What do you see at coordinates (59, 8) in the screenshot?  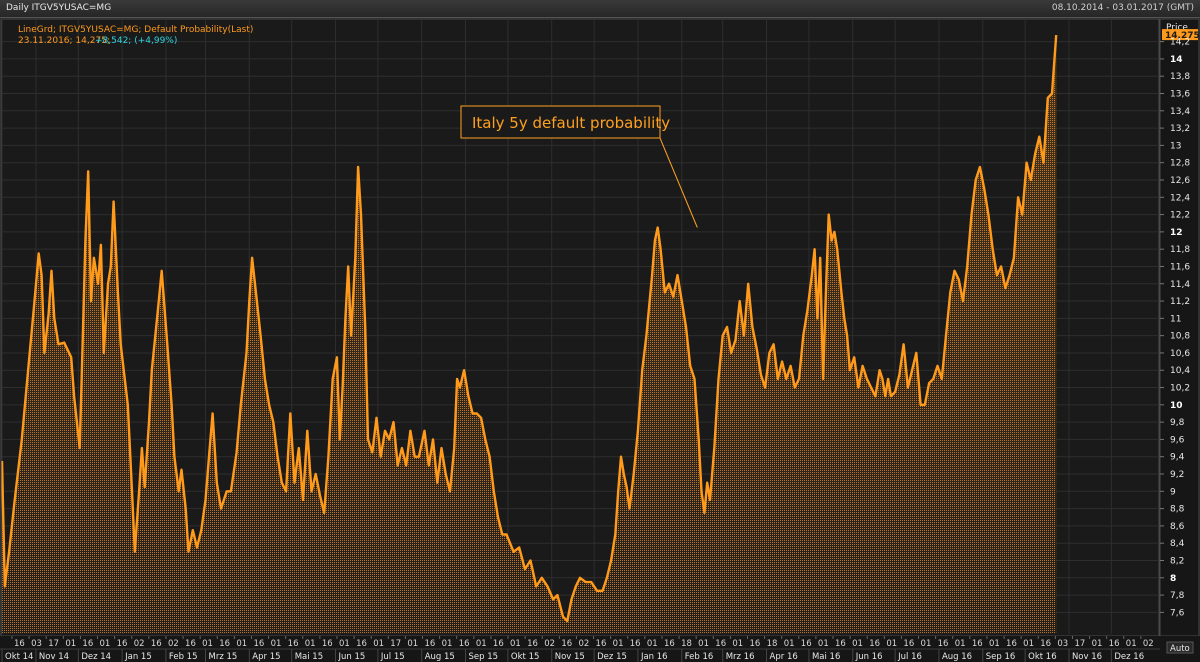 I see `chart-instrument-title: Daily ITGV5YUSAC=MG` at bounding box center [59, 8].